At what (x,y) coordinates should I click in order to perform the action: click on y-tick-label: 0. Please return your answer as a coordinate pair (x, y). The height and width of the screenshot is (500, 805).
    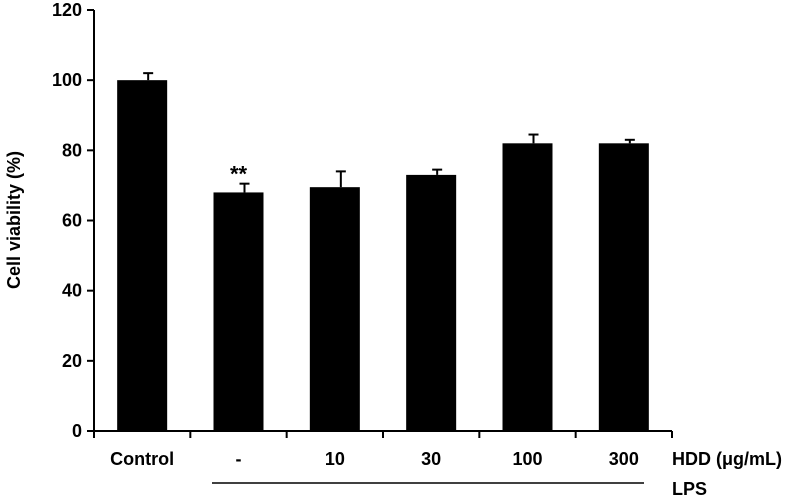
    Looking at the image, I should click on (77, 431).